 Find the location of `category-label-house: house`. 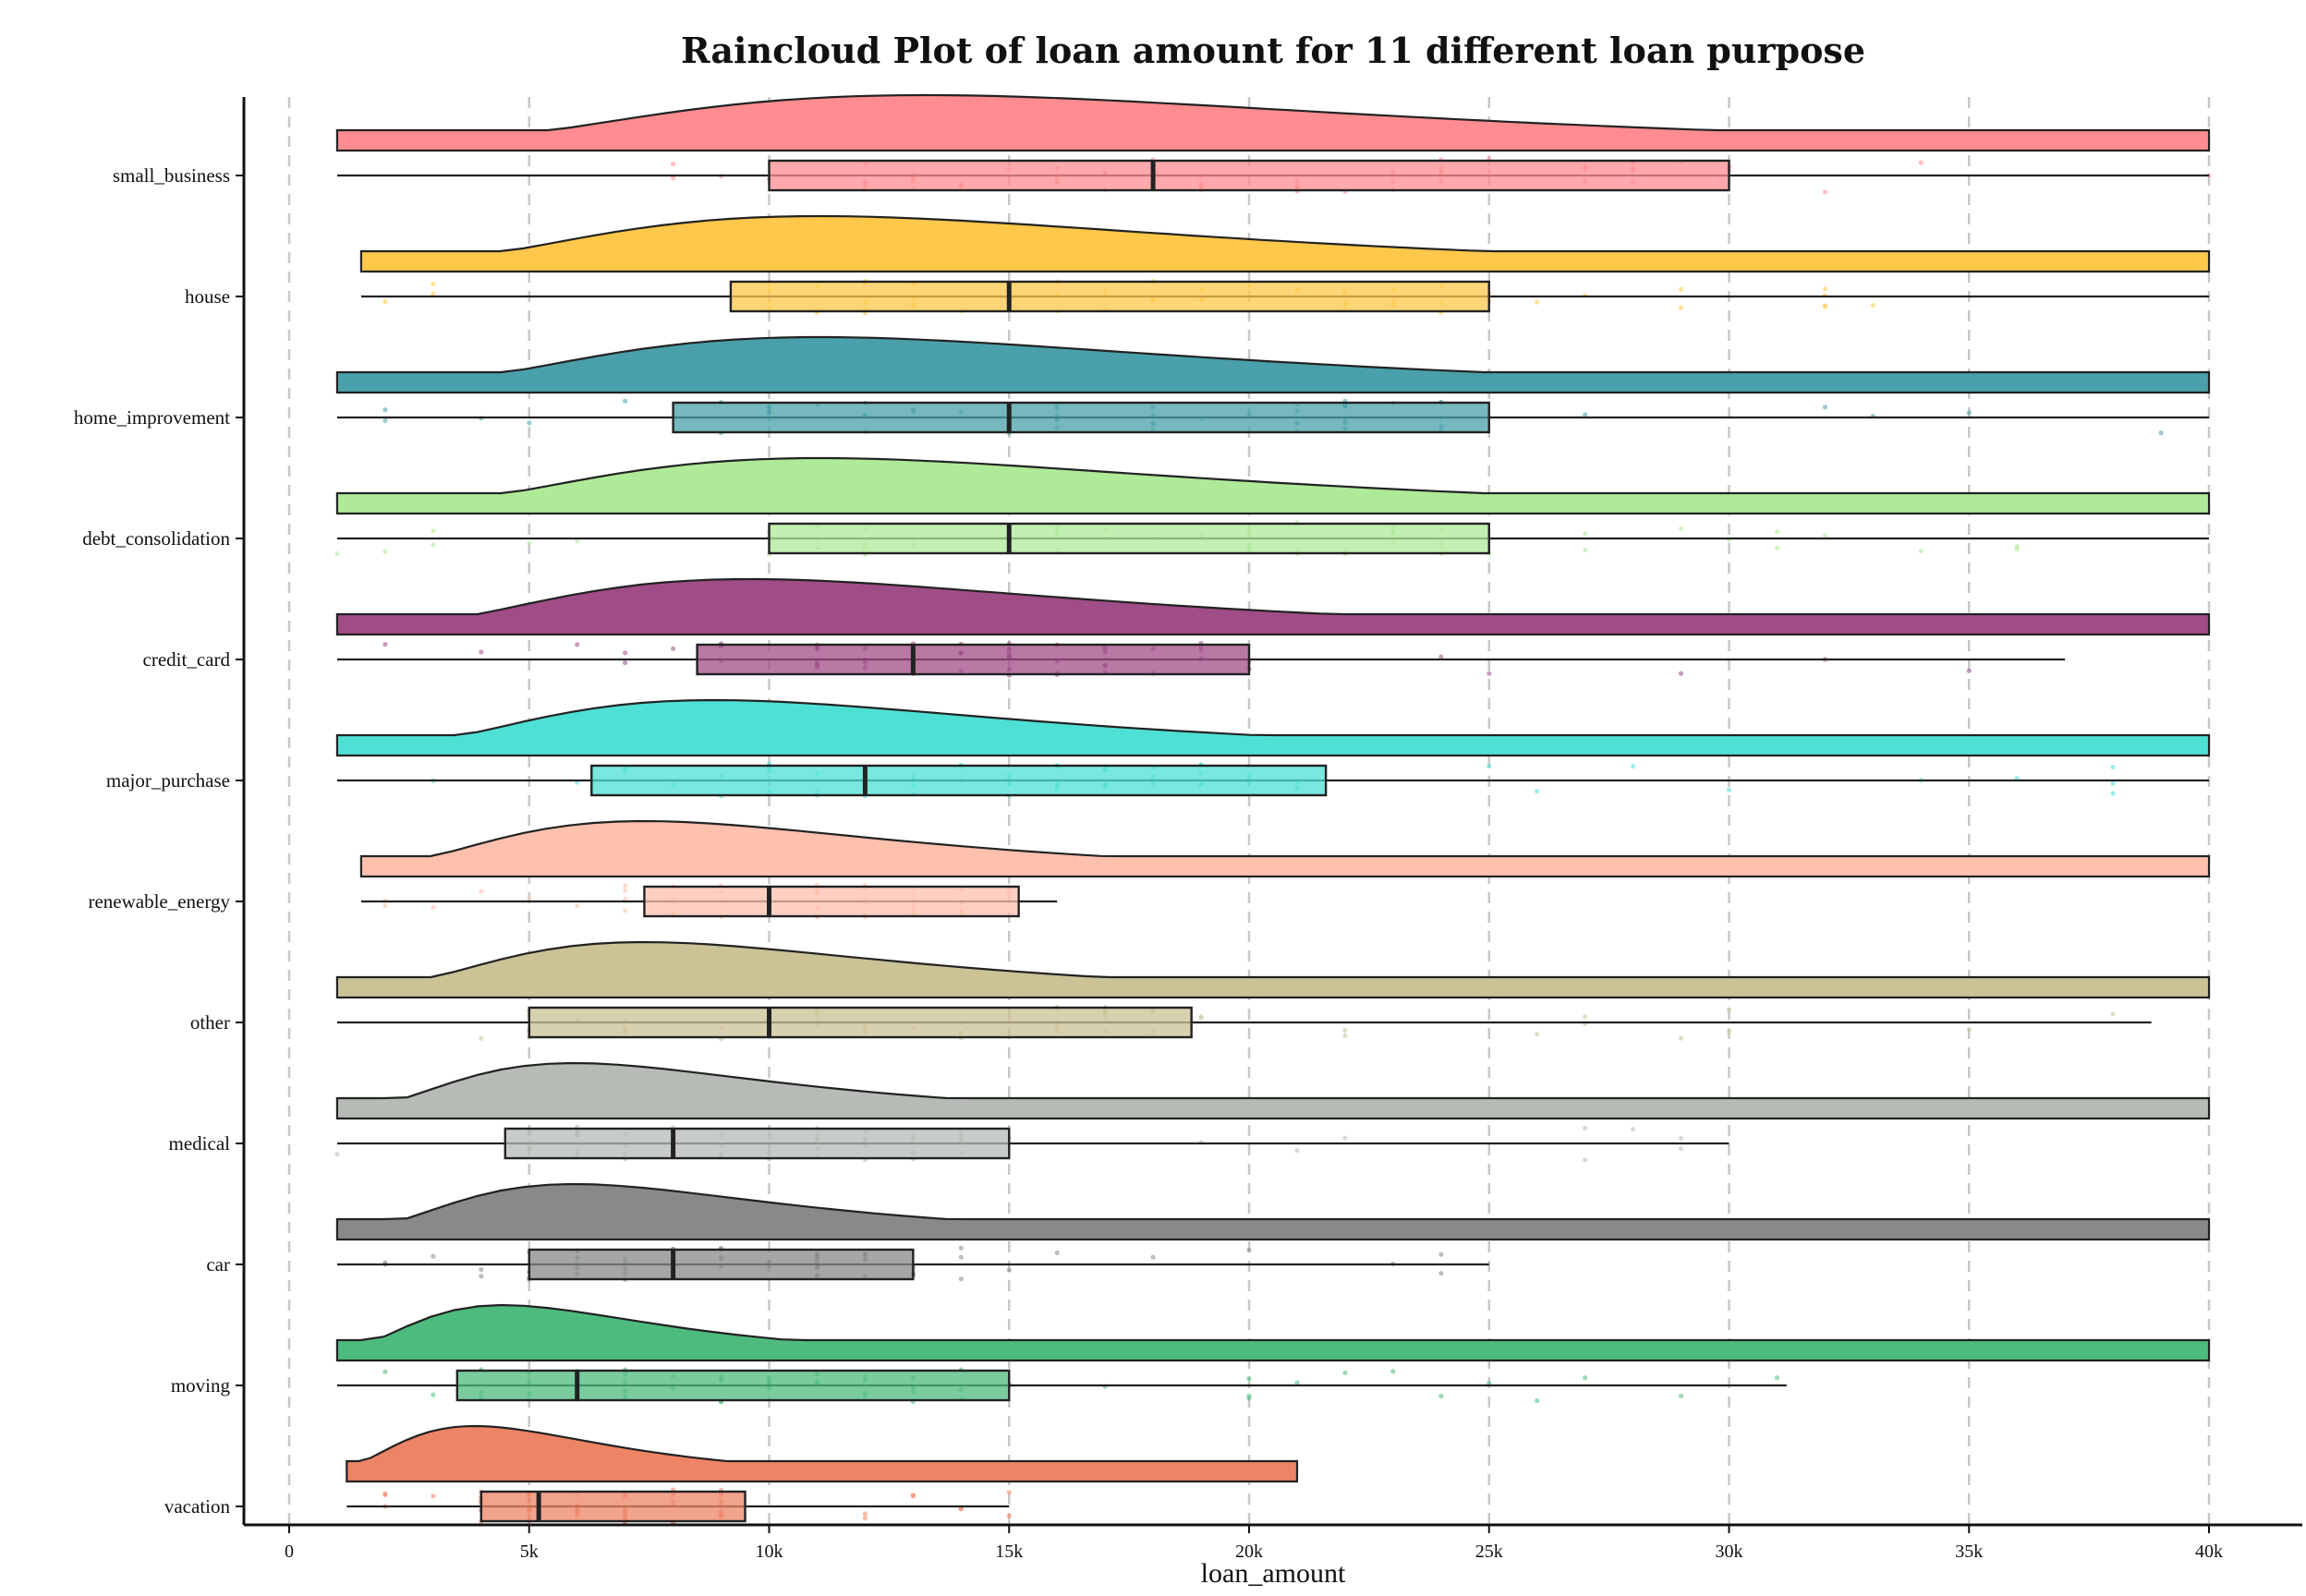

category-label-house: house is located at coordinates (207, 296).